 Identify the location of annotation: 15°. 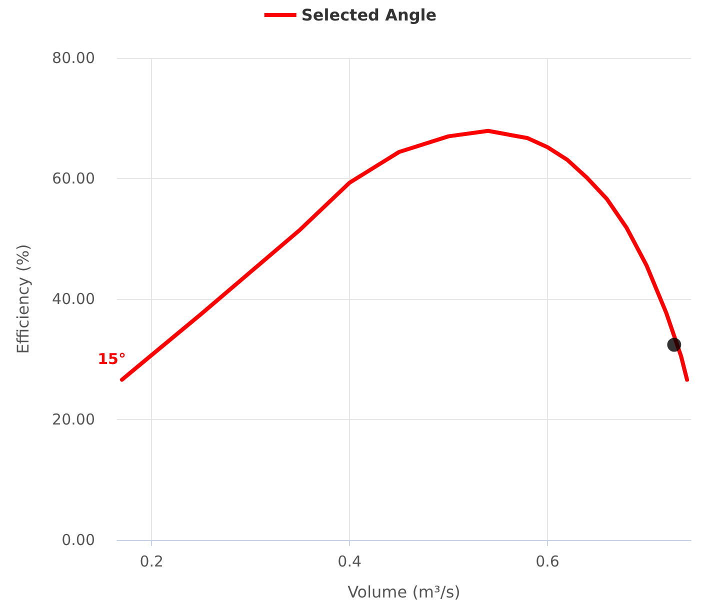
(112, 359).